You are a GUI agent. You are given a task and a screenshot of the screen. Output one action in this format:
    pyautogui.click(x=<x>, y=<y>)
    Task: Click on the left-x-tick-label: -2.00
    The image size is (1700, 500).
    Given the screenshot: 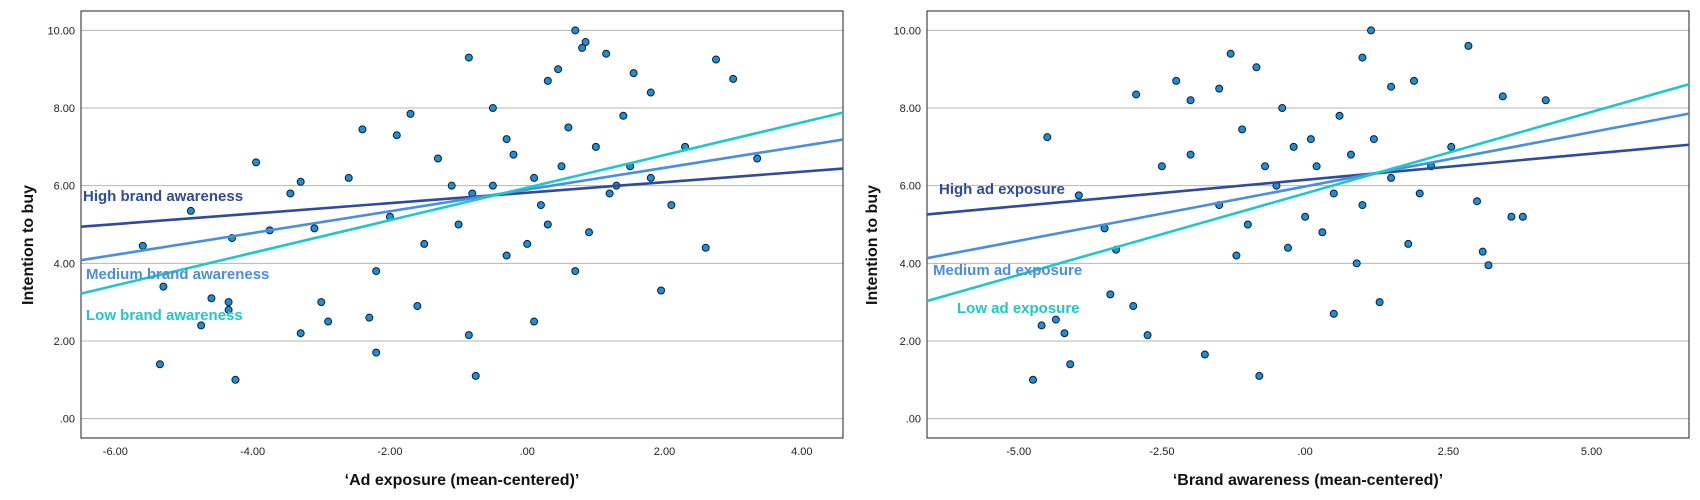 What is the action you would take?
    pyautogui.click(x=389, y=452)
    